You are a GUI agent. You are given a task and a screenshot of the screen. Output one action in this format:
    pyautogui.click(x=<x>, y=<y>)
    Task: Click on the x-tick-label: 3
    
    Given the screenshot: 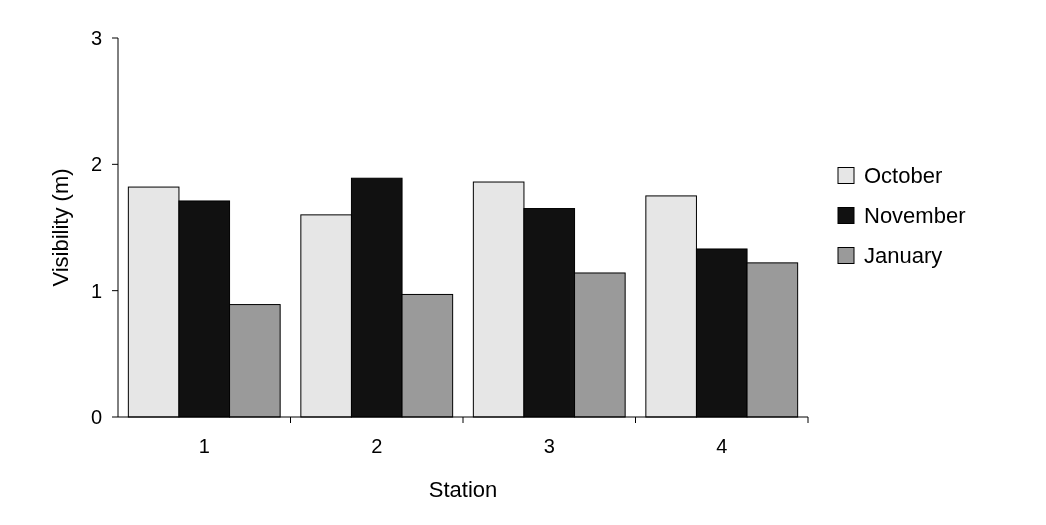 What is the action you would take?
    pyautogui.click(x=549, y=446)
    